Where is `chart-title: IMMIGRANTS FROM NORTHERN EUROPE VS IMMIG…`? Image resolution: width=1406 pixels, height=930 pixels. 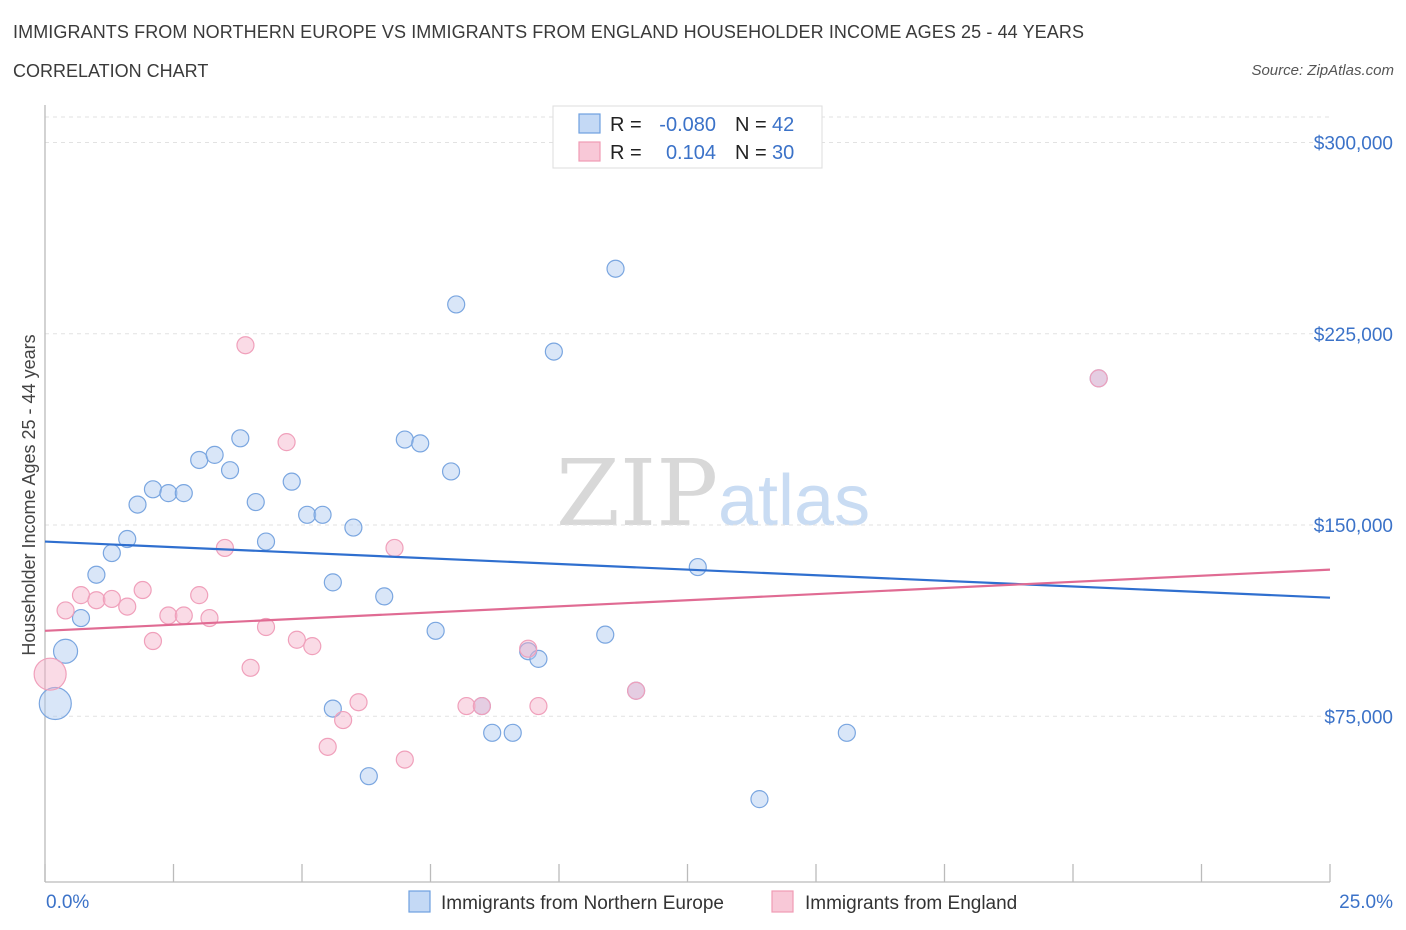 chart-title: IMMIGRANTS FROM NORTHERN EUROPE VS IMMIG… is located at coordinates (549, 32).